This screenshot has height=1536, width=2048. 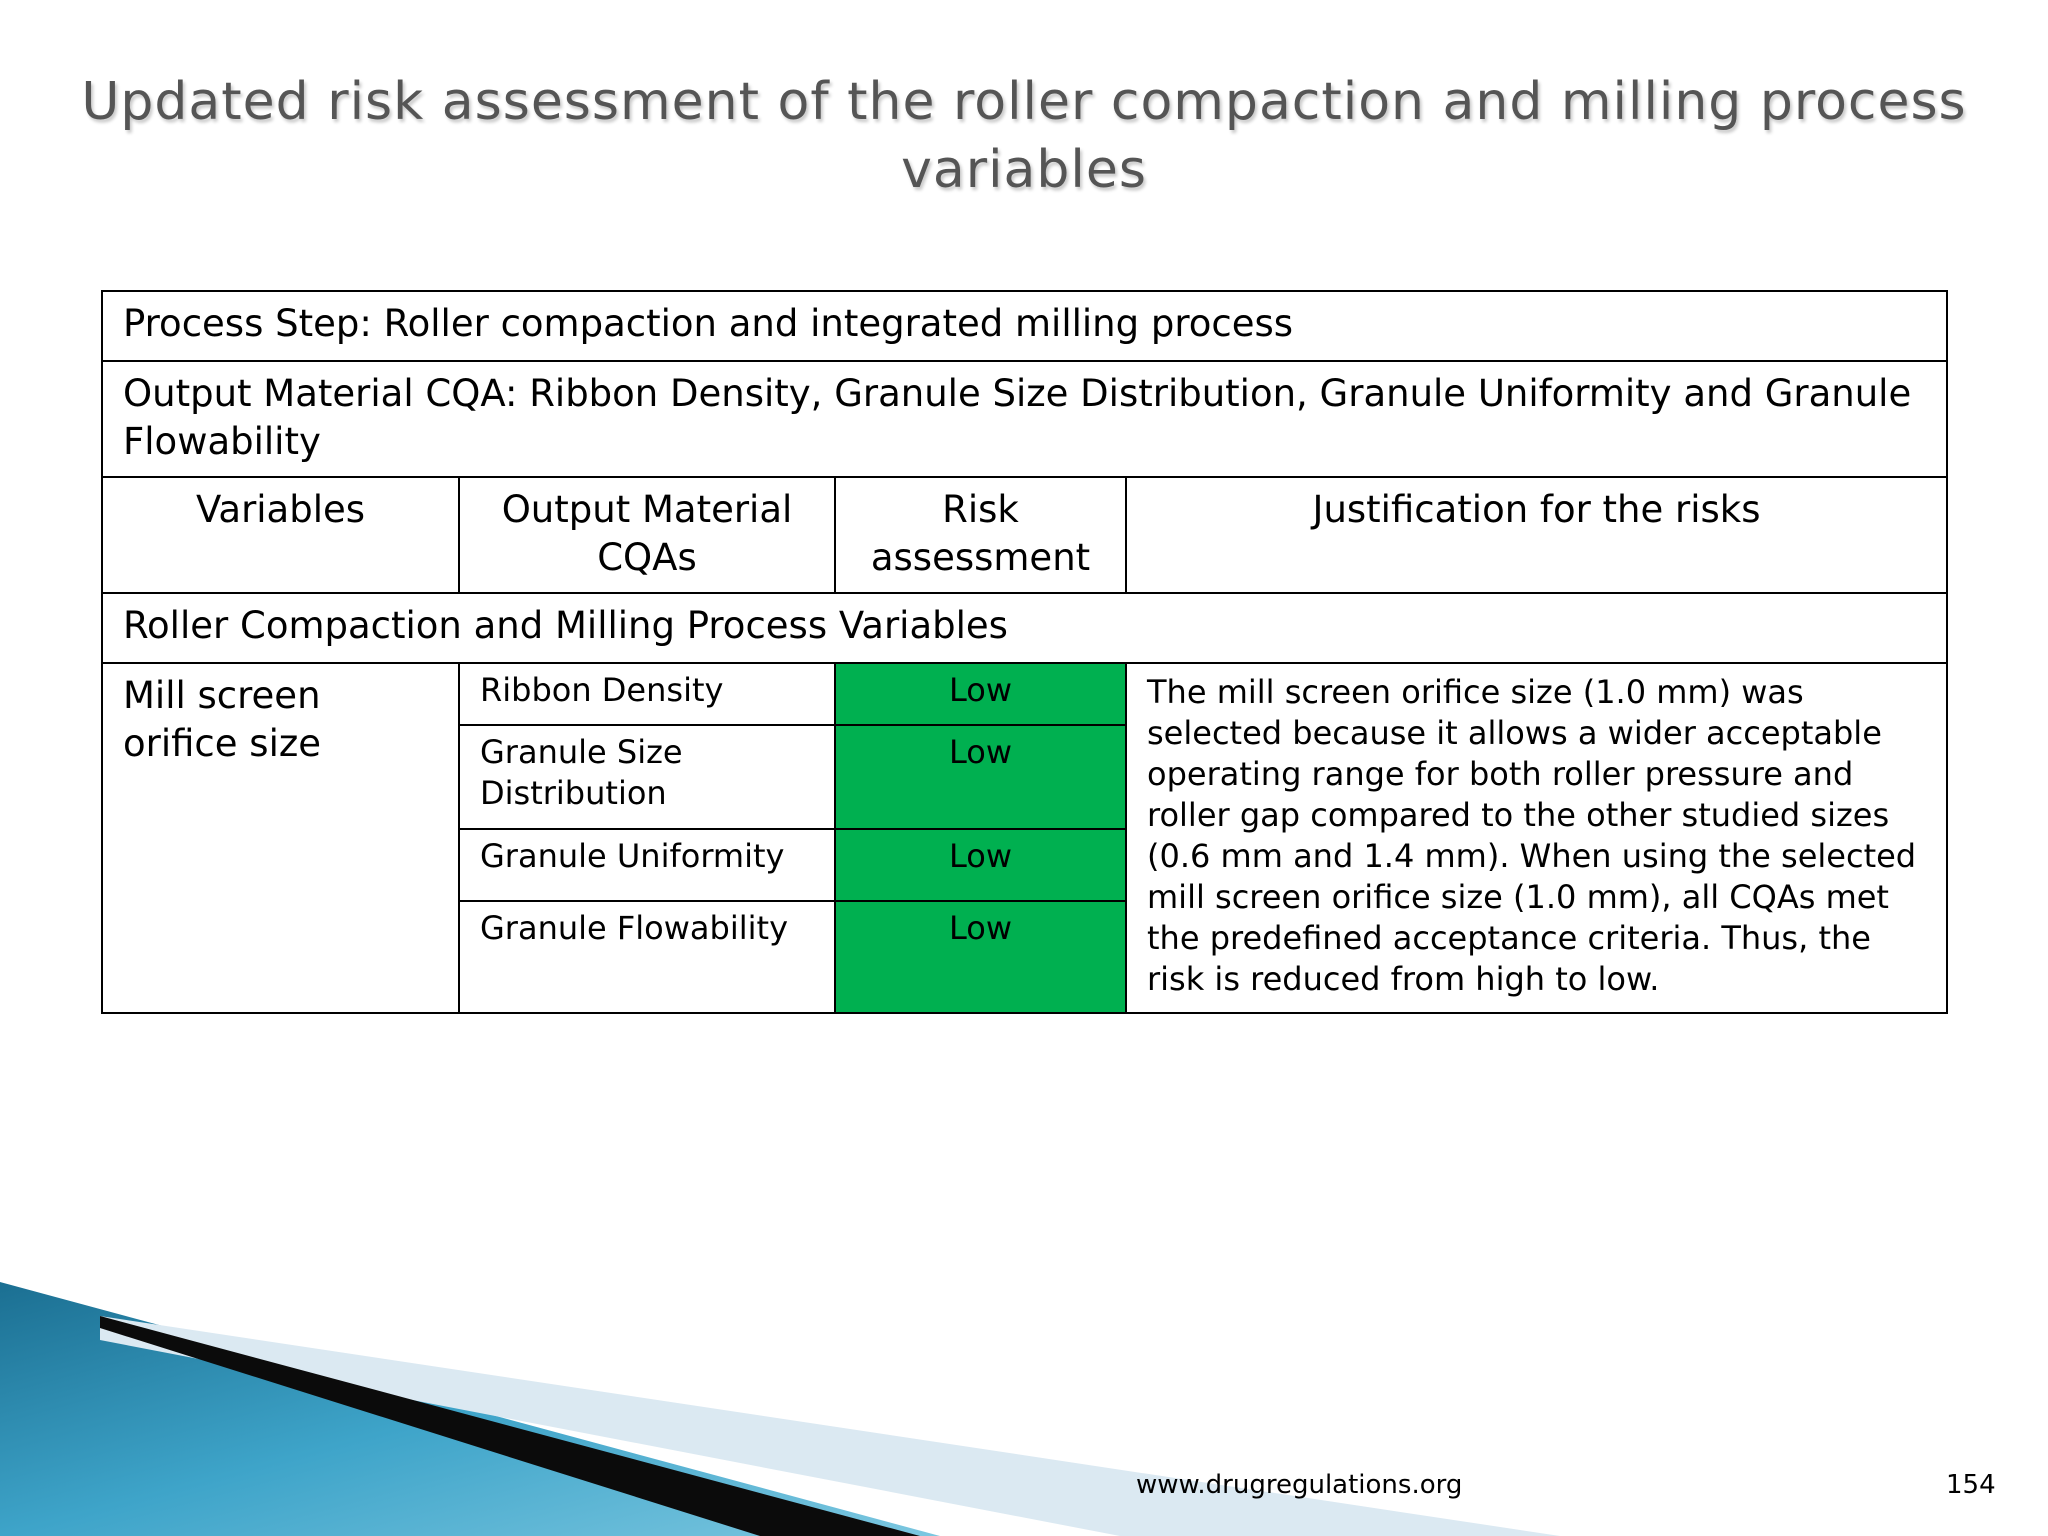 I want to click on cqa-cell: Ribbon Density, so click(x=647, y=694).